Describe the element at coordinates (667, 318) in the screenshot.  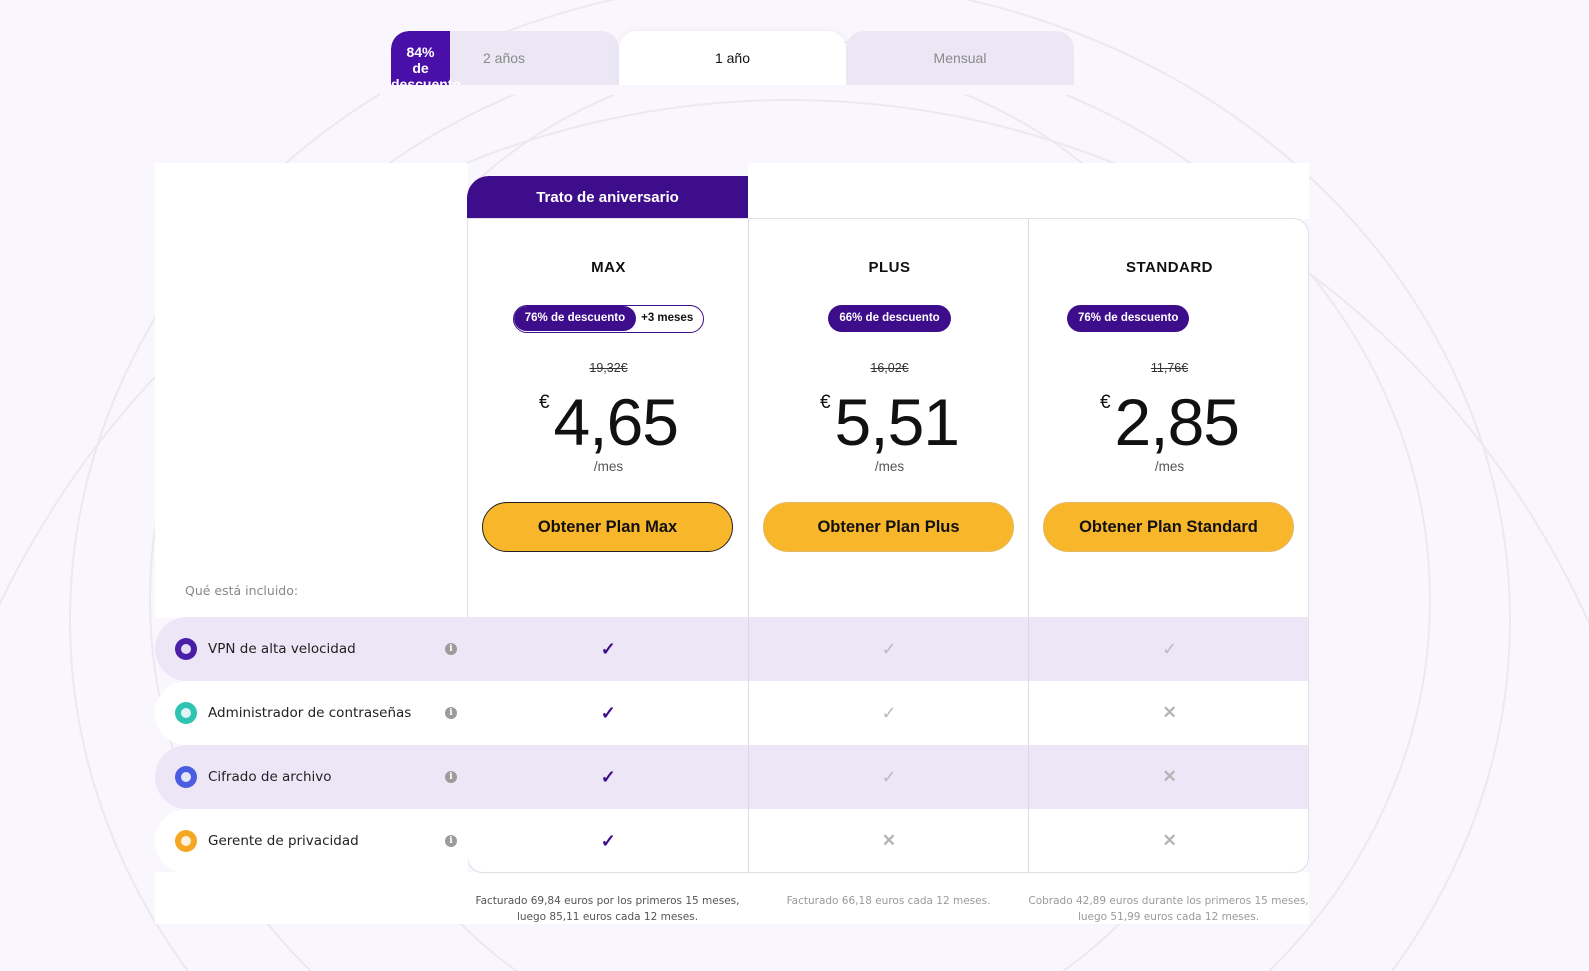
I see `bonus-months-badge: +3 meses` at that location.